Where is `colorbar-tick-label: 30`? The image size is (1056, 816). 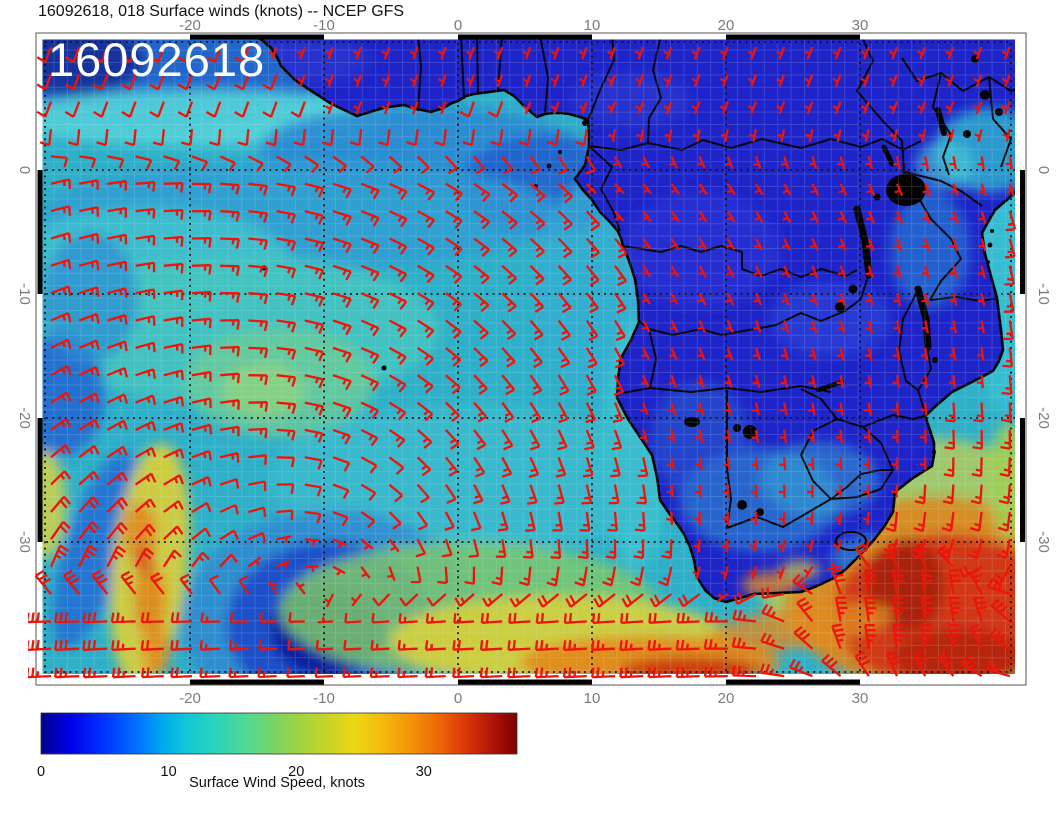
colorbar-tick-label: 30 is located at coordinates (424, 772).